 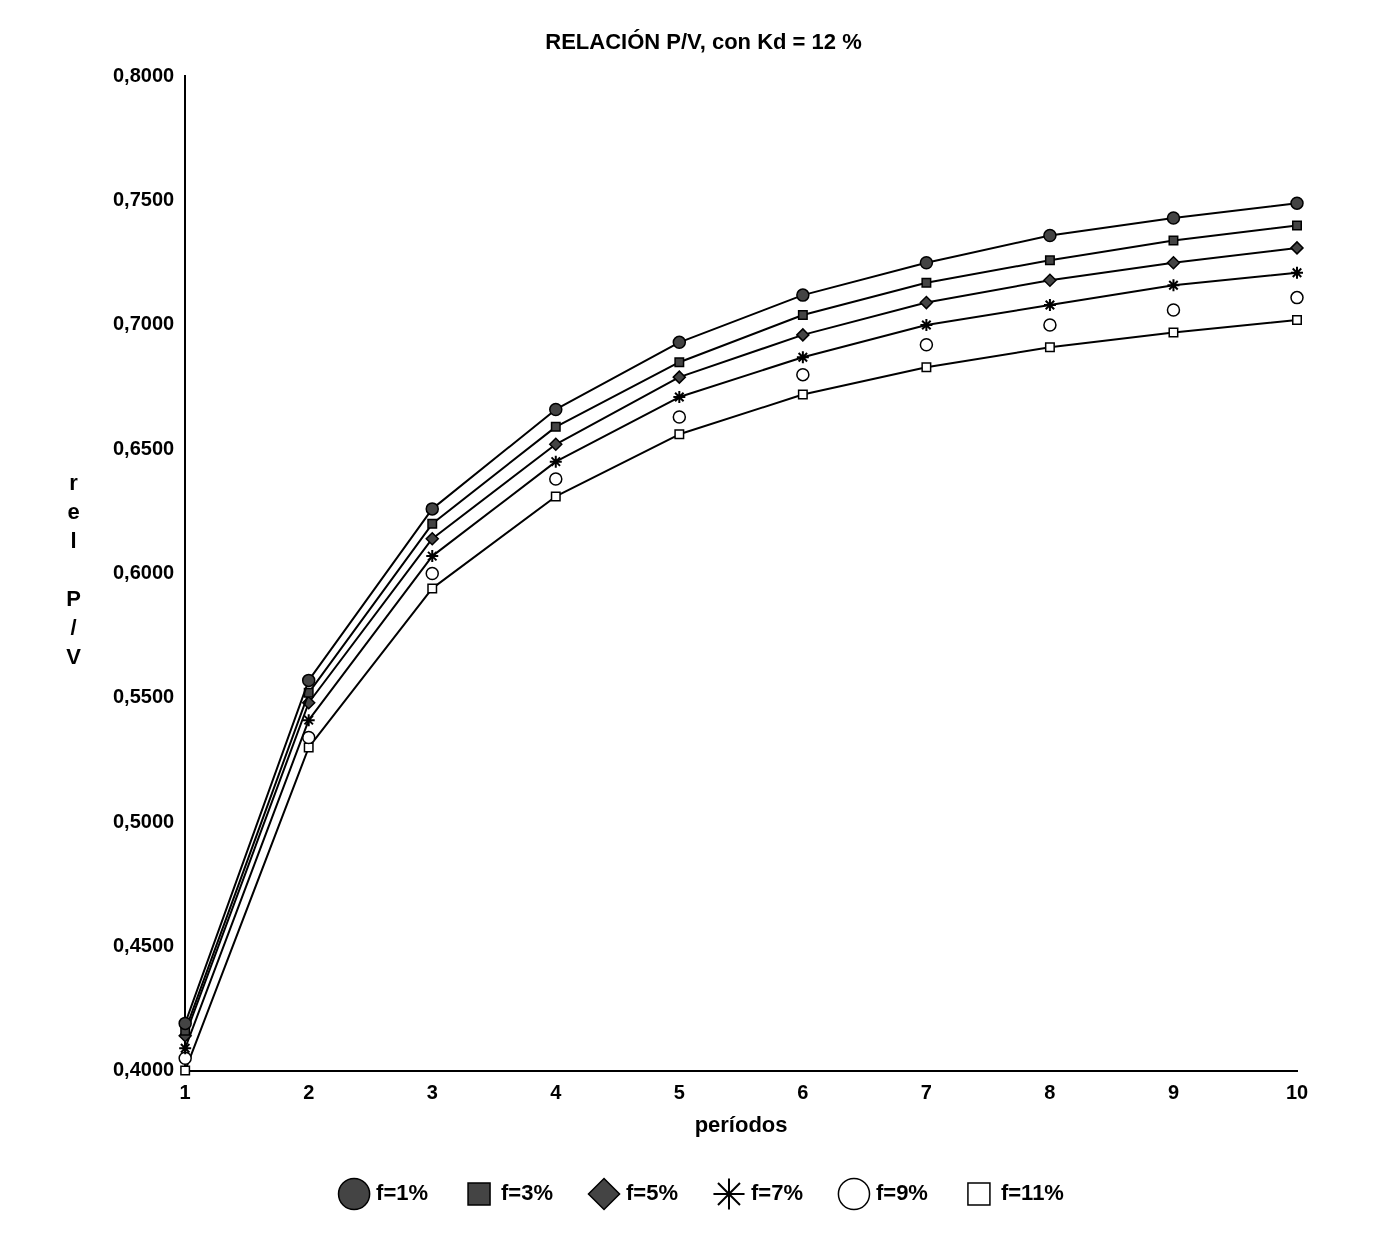 What do you see at coordinates (144, 74) in the screenshot?
I see `y-tick-label: 0,8000` at bounding box center [144, 74].